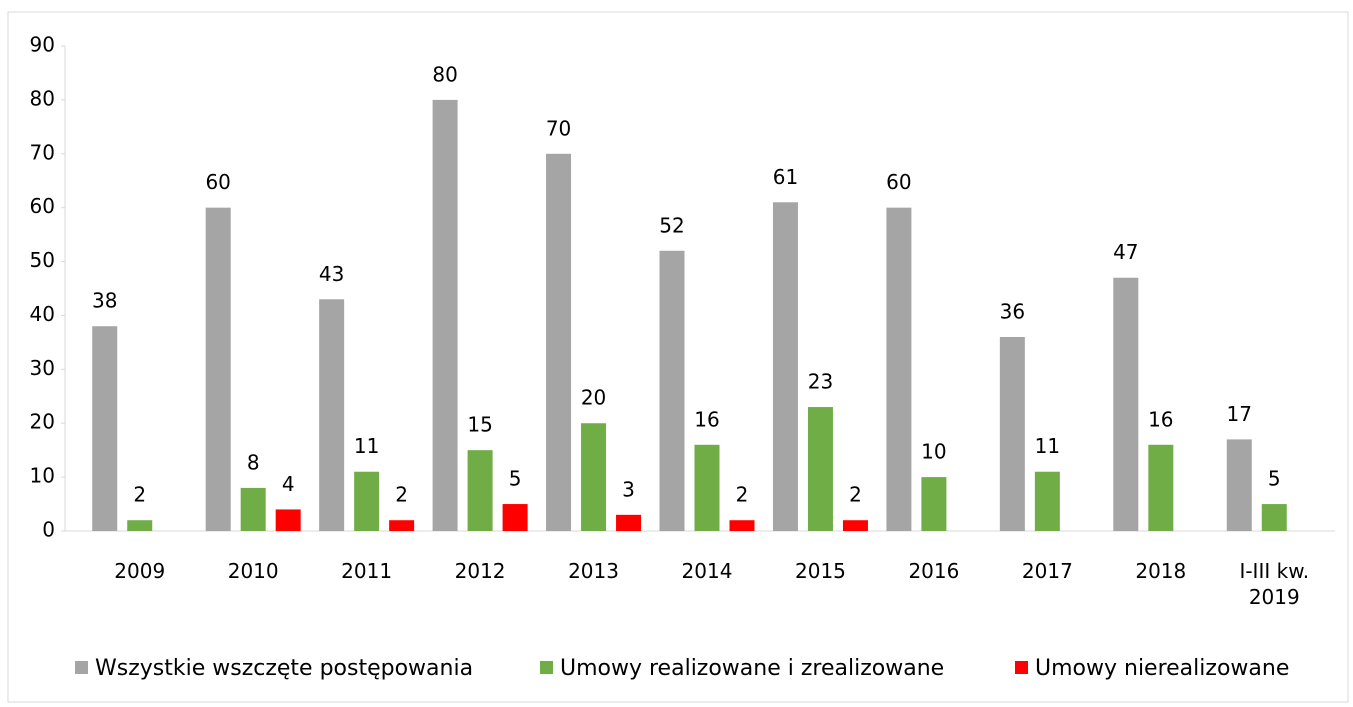  What do you see at coordinates (42, 152) in the screenshot?
I see `y-tick-label: 70` at bounding box center [42, 152].